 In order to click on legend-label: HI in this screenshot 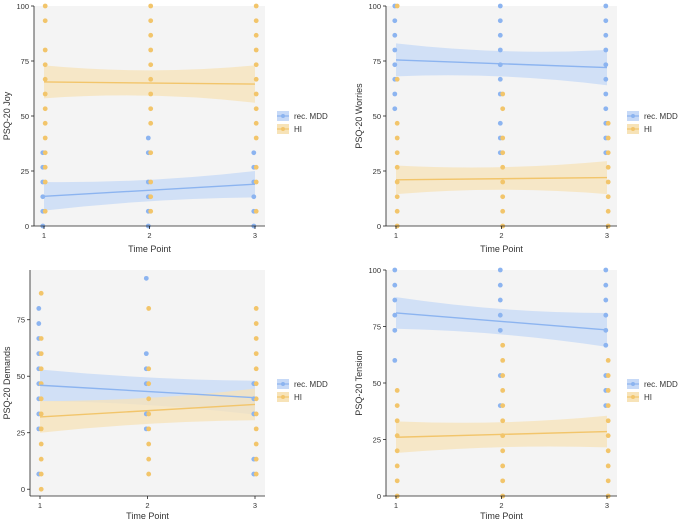, I will do `click(298, 129)`.